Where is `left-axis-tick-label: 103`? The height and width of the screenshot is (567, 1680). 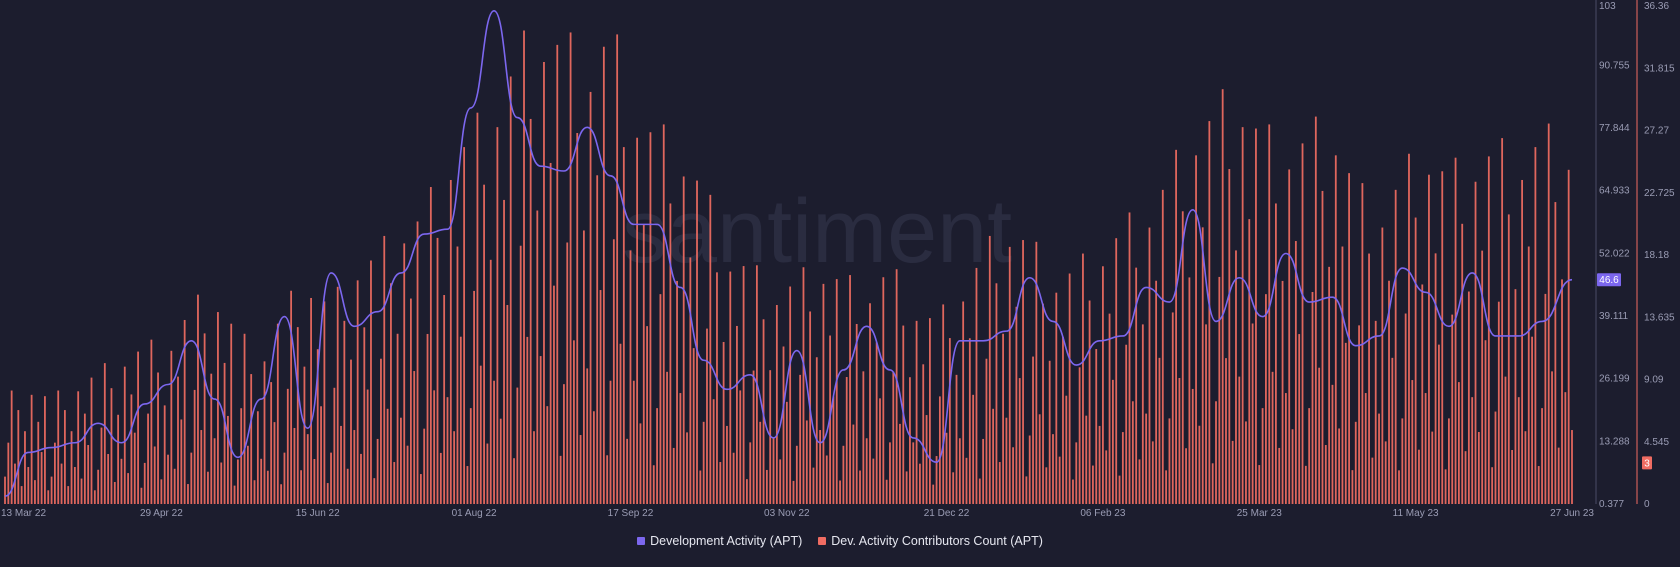
left-axis-tick-label: 103 is located at coordinates (1607, 6).